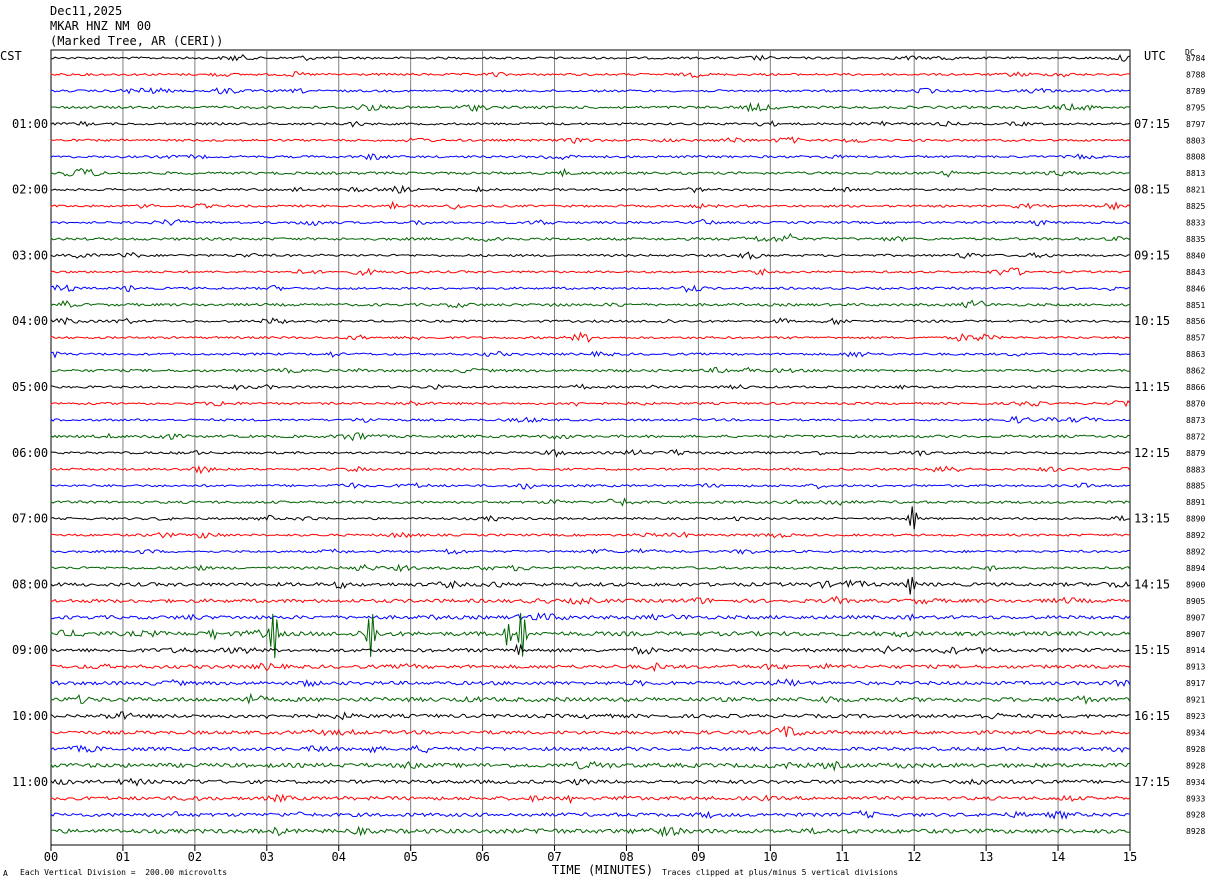 This screenshot has width=1210, height=886. I want to click on dc-offset-label: 8788, so click(1195, 74).